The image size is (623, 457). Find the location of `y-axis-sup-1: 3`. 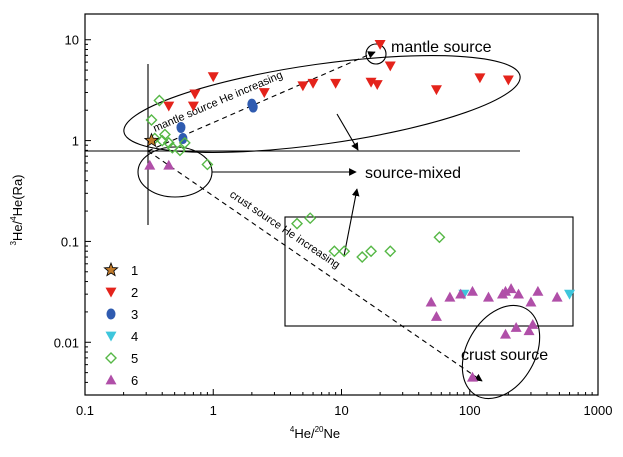

y-axis-sup-1: 3 is located at coordinates (13, 243).